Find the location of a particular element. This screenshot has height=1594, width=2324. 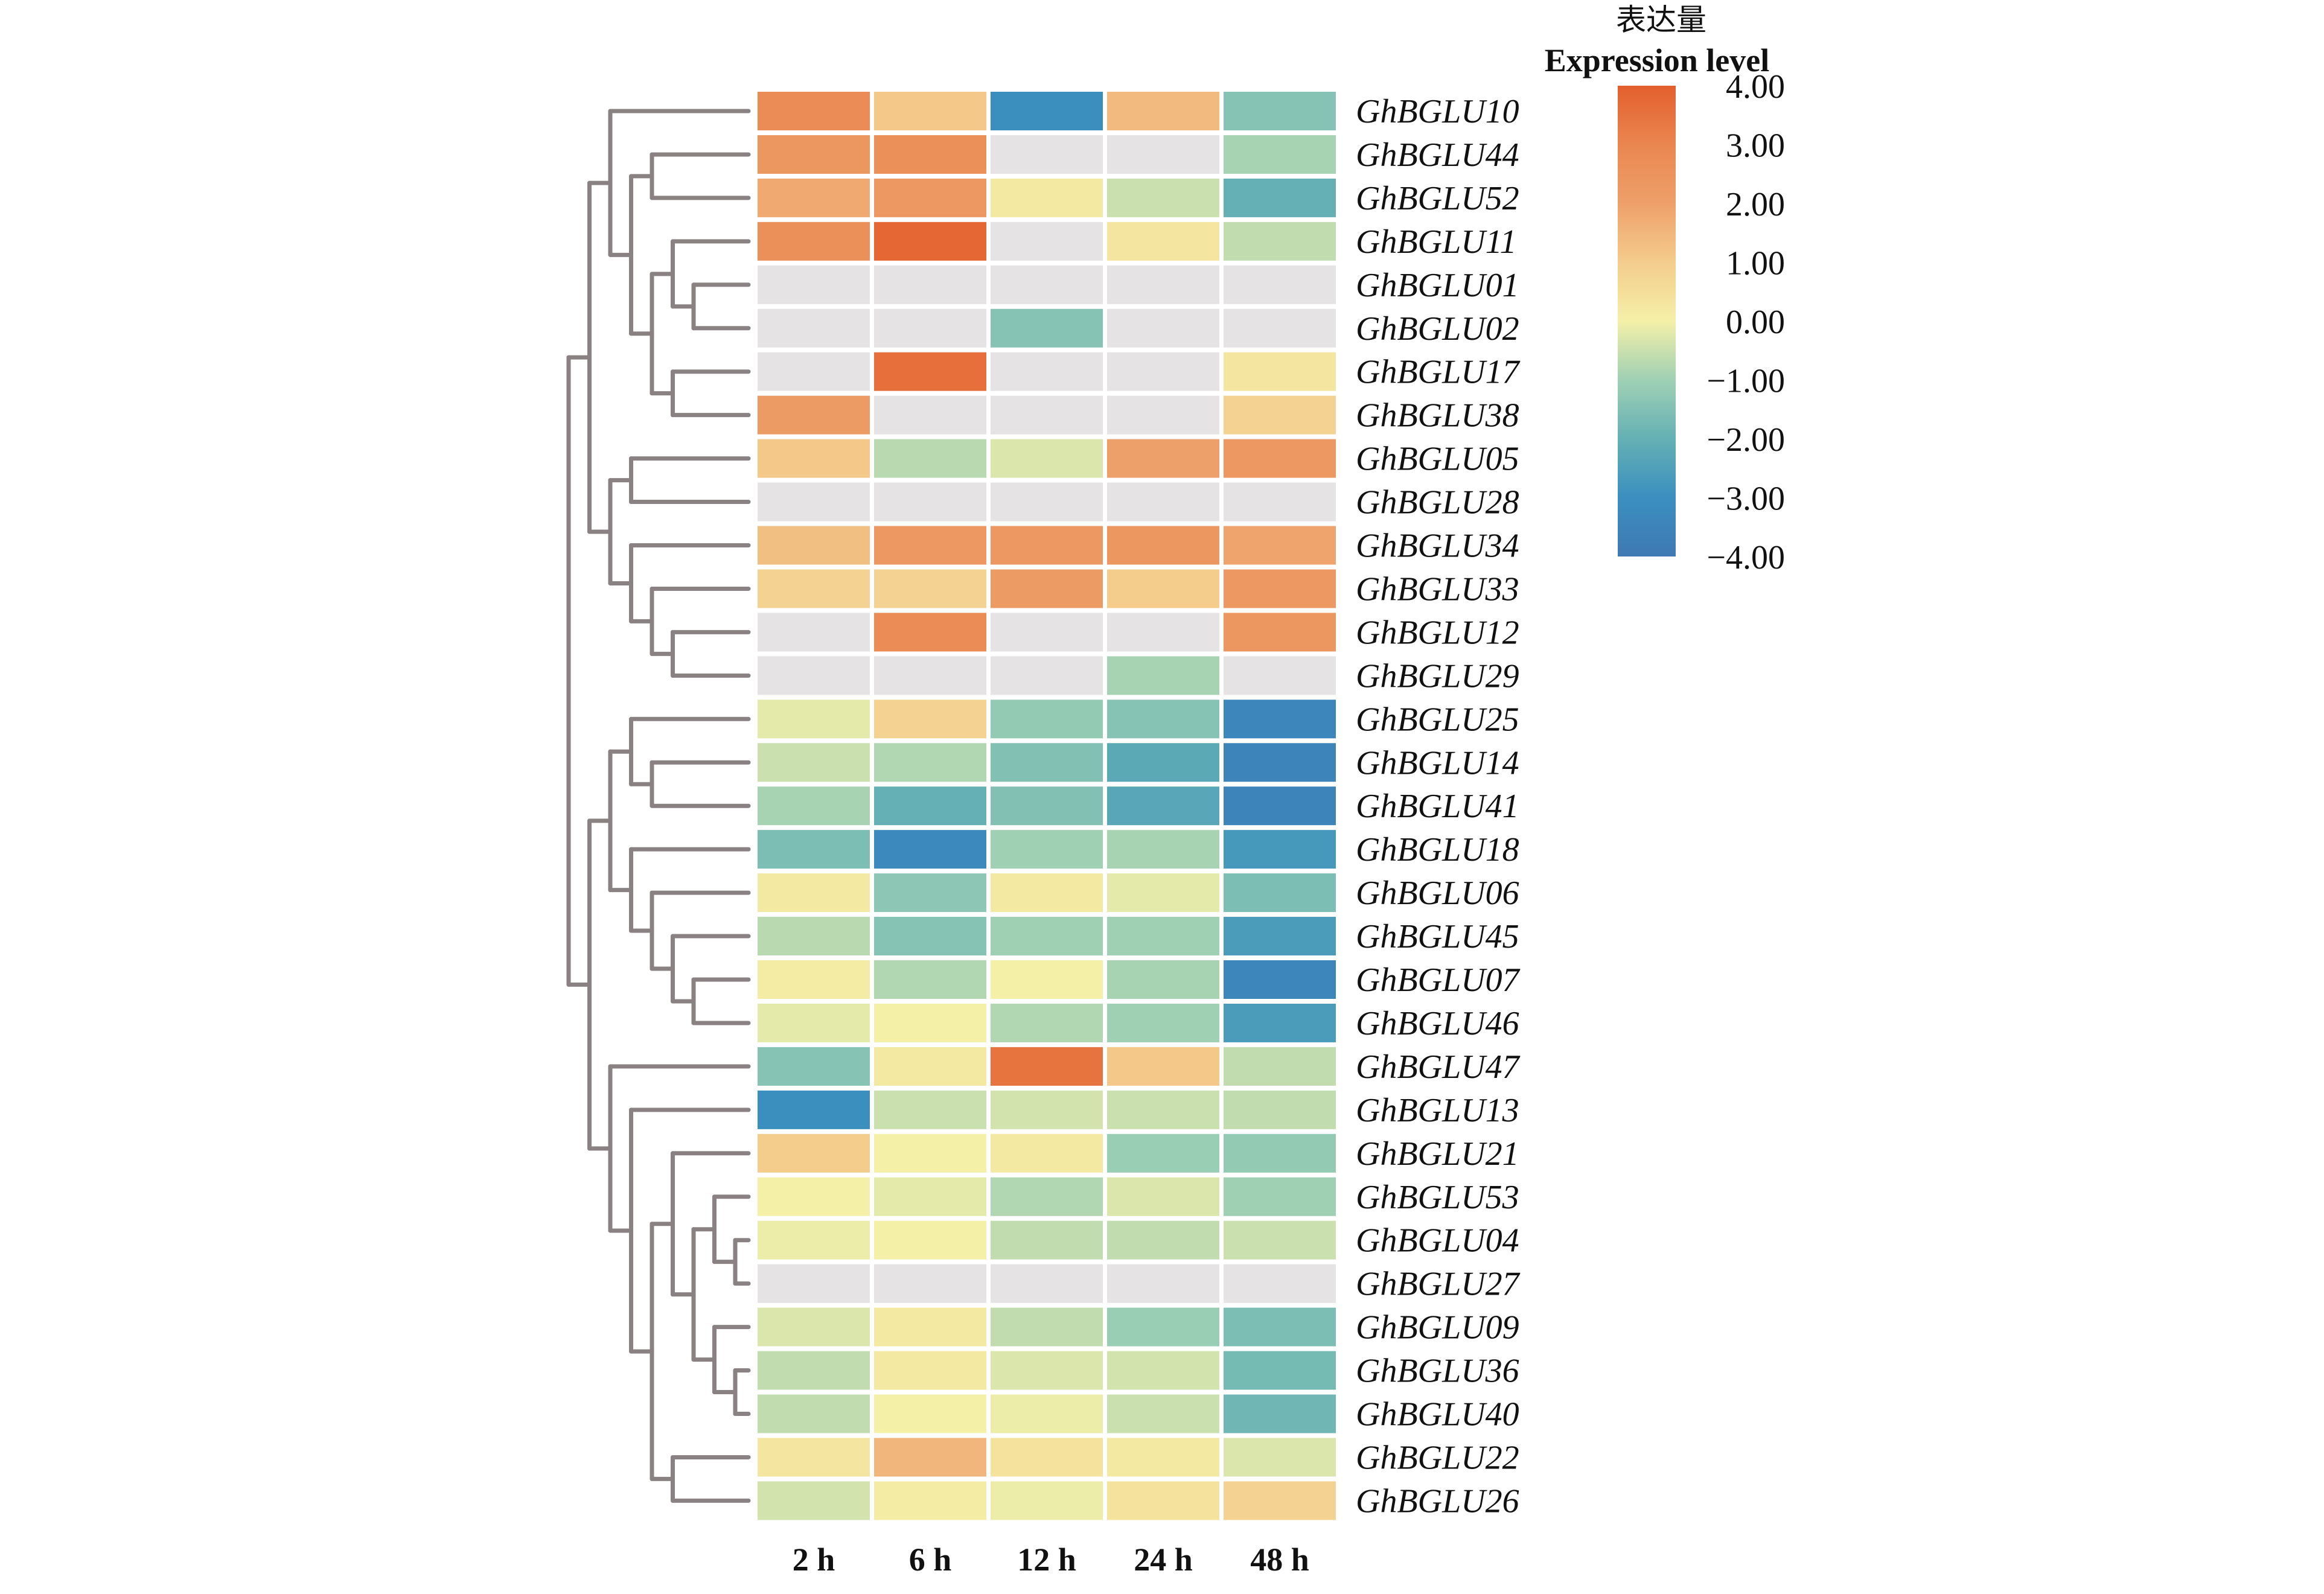

legend-tick-label: 1.00 is located at coordinates (1755, 263).